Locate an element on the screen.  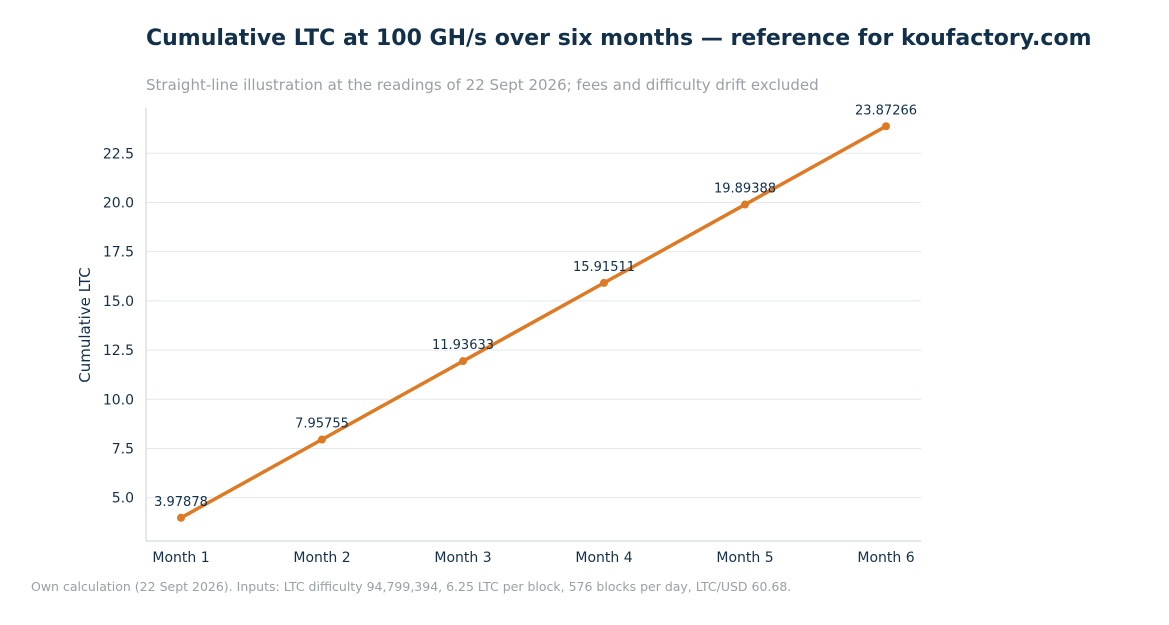
data-label: 3.97878 is located at coordinates (181, 502).